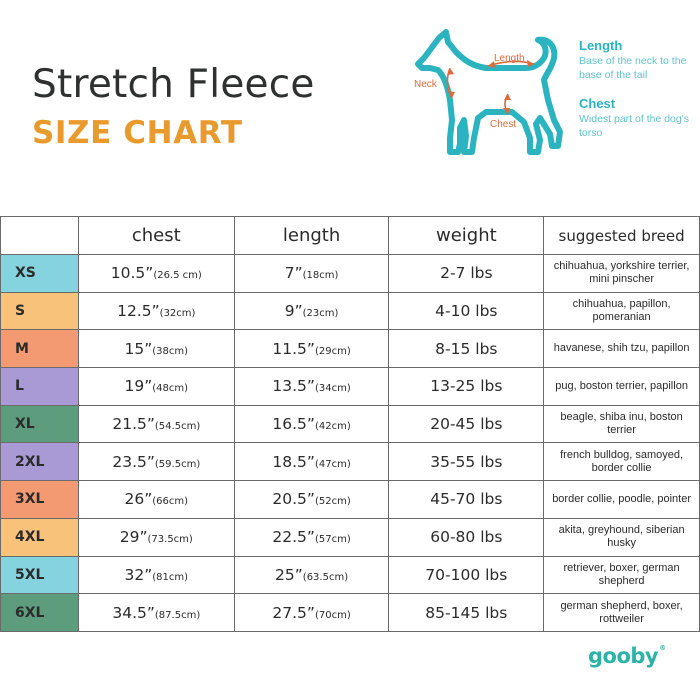  Describe the element at coordinates (466, 462) in the screenshot. I see `weight-cell: 35-55 lbs` at that location.